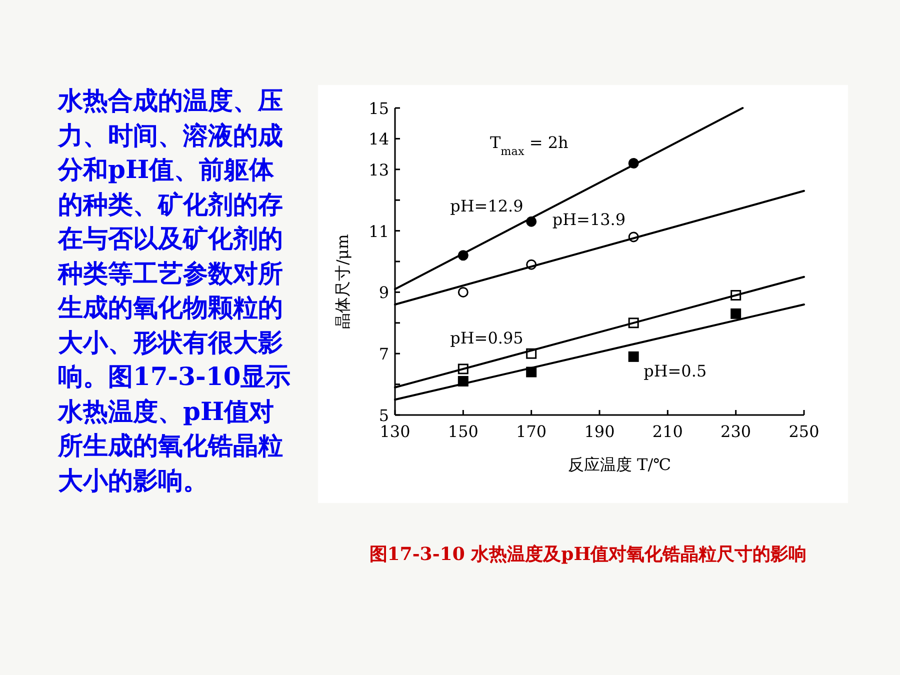 The width and height of the screenshot is (900, 675). I want to click on x-axis-title: 反应温度 T/℃, so click(620, 464).